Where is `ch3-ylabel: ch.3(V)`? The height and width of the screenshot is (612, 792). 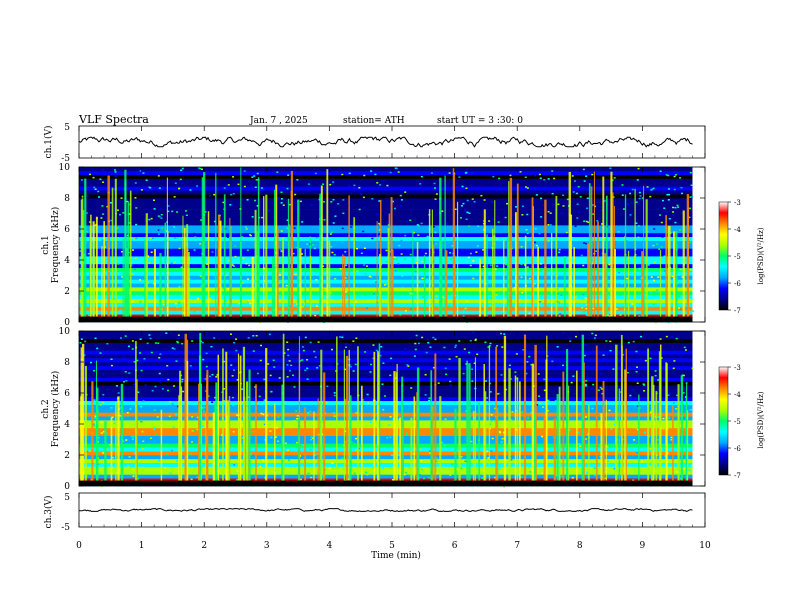
ch3-ylabel: ch.3(V) is located at coordinates (48, 512).